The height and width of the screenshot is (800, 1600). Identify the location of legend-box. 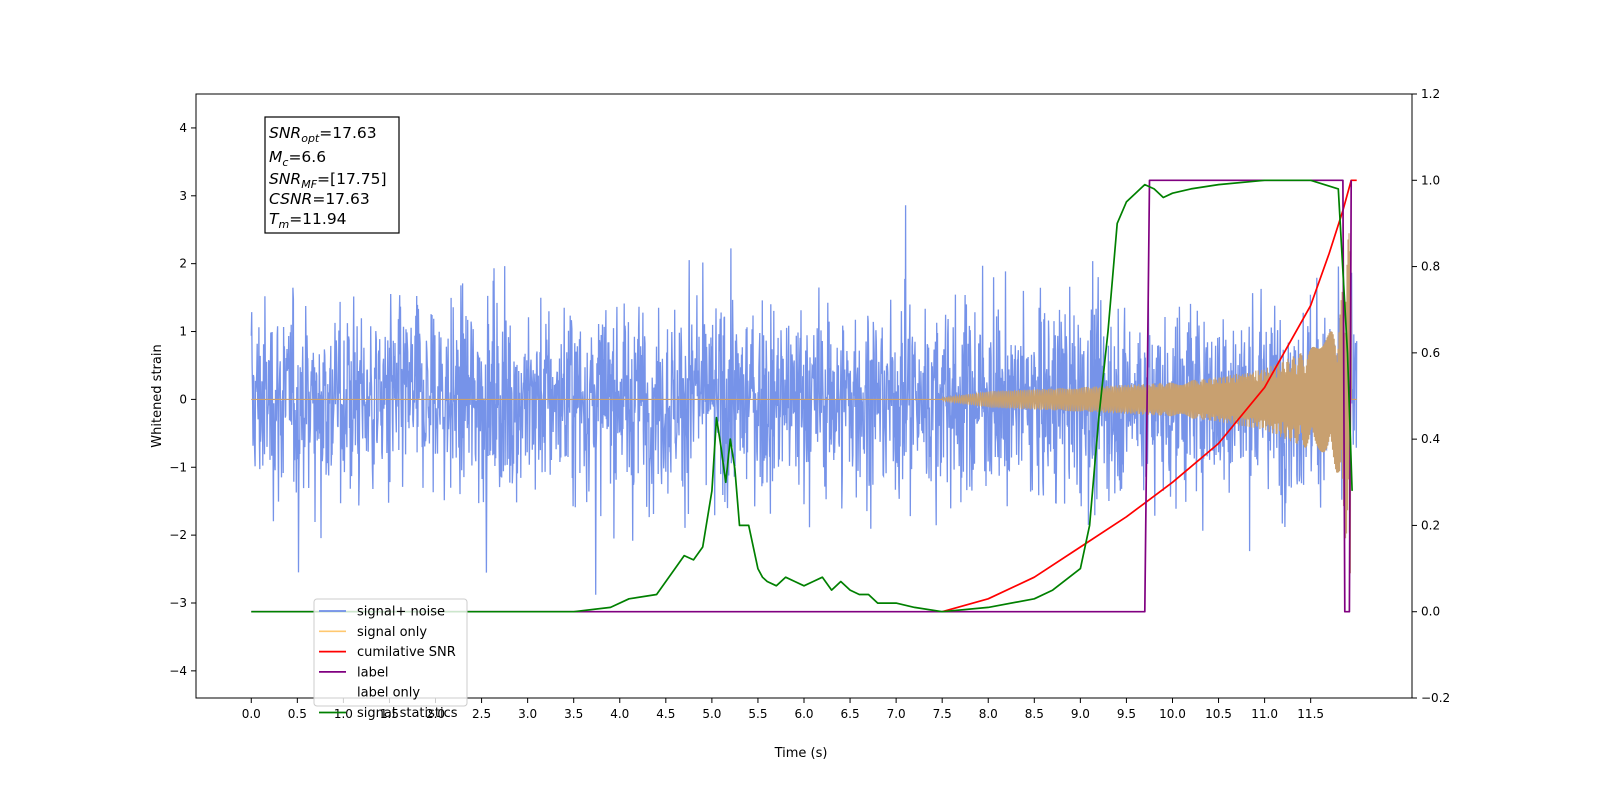
(390, 652).